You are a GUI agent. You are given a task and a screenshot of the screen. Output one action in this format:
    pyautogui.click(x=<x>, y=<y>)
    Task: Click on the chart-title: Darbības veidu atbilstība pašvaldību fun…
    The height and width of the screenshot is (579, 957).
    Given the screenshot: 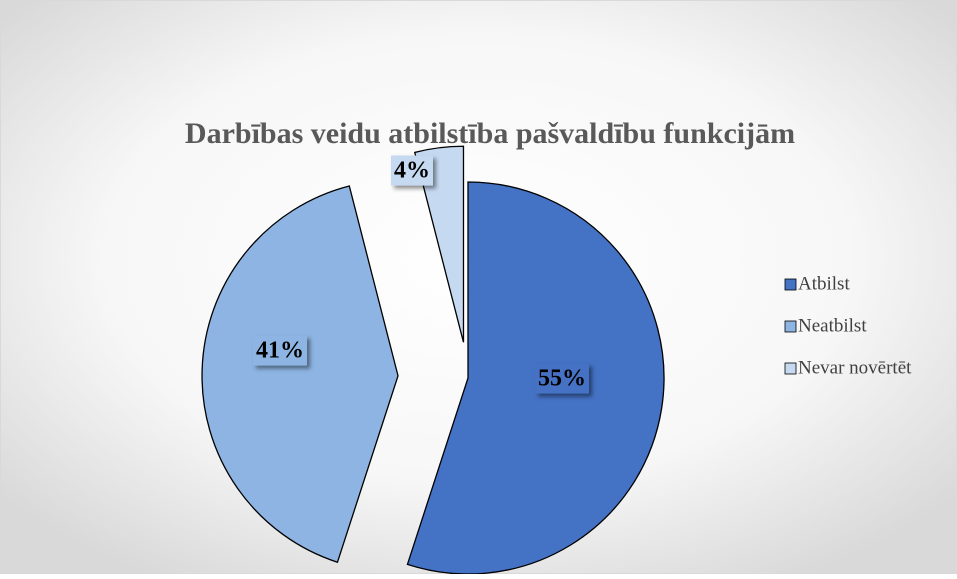 What is the action you would take?
    pyautogui.click(x=490, y=133)
    